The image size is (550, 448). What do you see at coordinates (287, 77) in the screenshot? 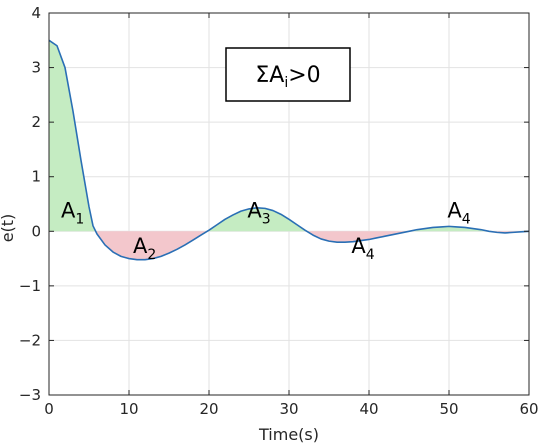
I see `condition-text: ΣAi>0` at bounding box center [287, 77].